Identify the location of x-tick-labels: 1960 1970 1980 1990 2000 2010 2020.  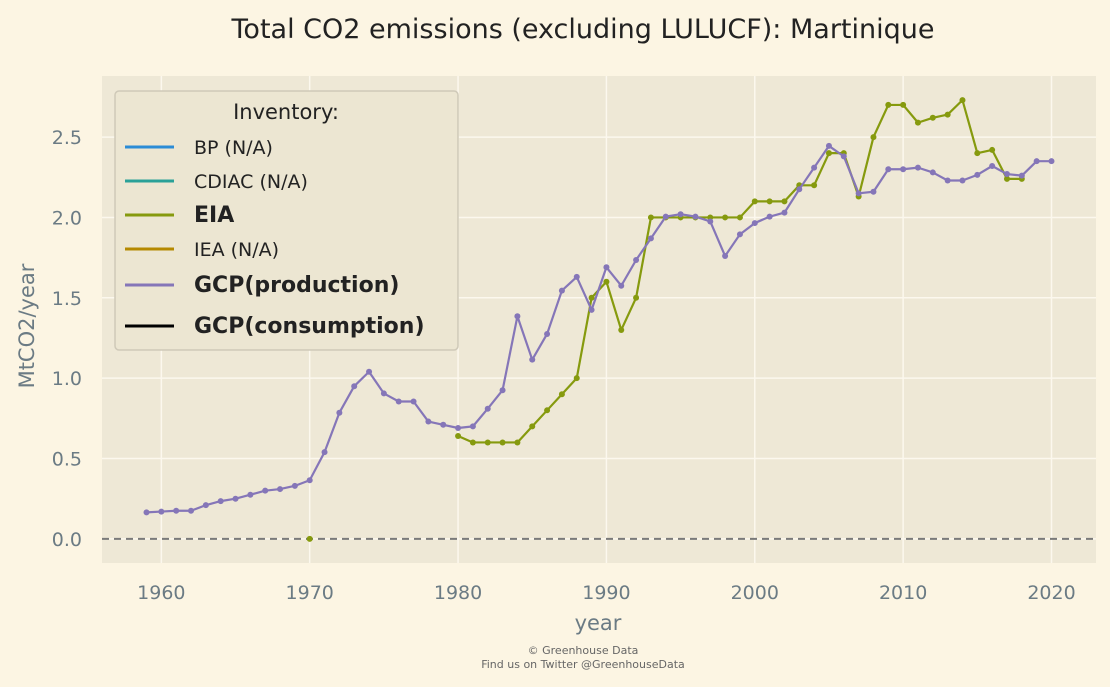
(606, 593).